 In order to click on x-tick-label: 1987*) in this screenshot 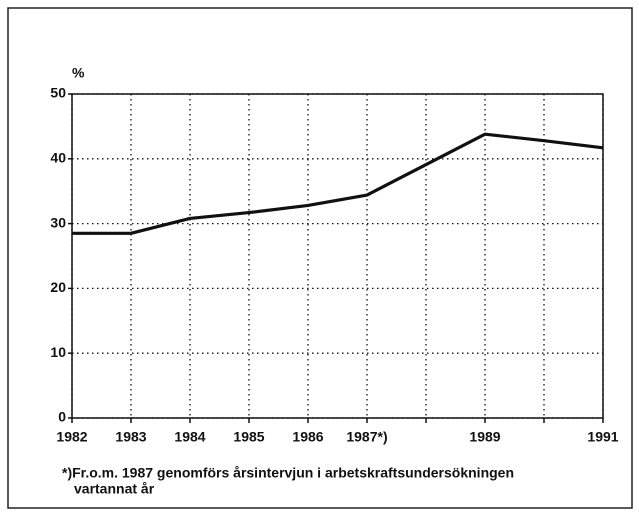, I will do `click(366, 437)`.